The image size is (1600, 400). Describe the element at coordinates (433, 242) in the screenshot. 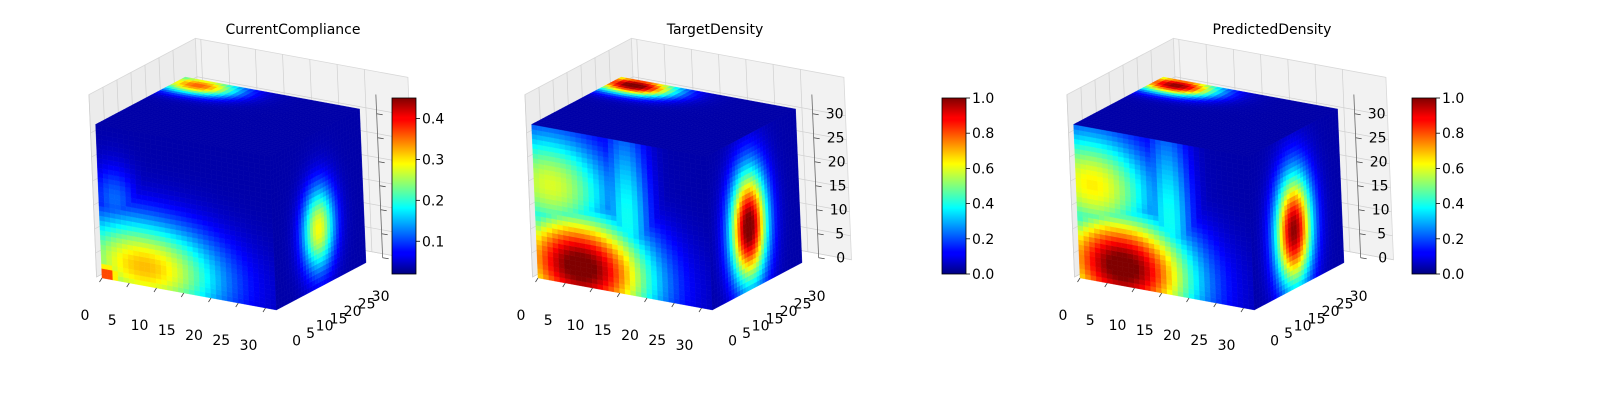

I see `colorbar-tick-label: 0.1` at that location.